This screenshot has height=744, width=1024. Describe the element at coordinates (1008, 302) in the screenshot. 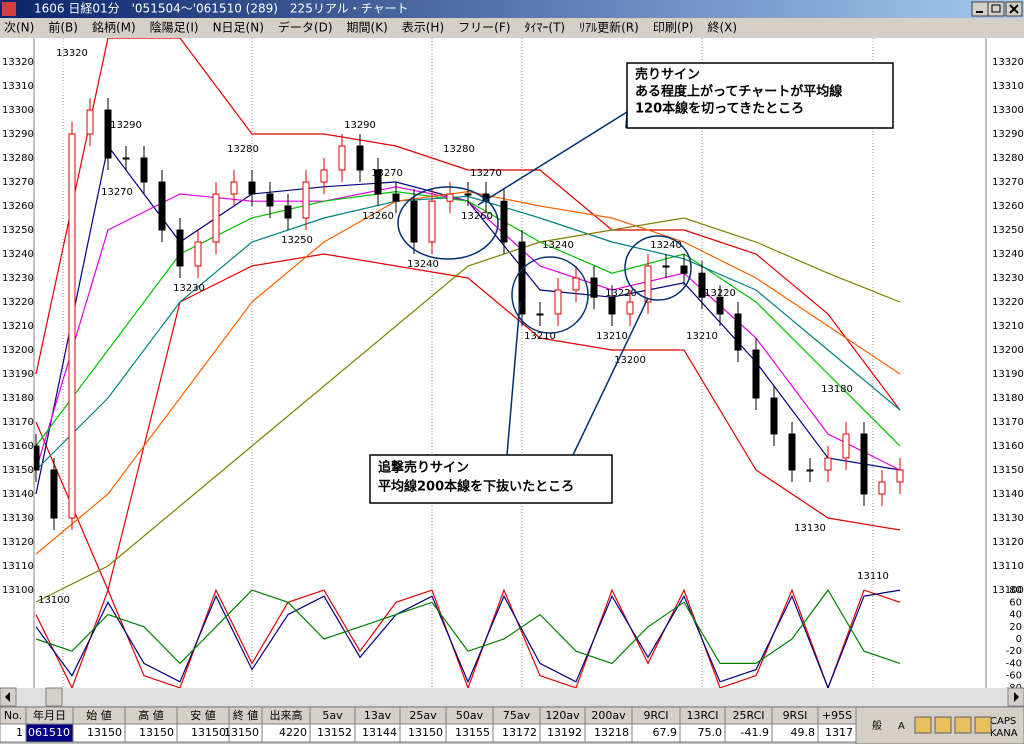

I see `y-tick-label: 13220` at that location.